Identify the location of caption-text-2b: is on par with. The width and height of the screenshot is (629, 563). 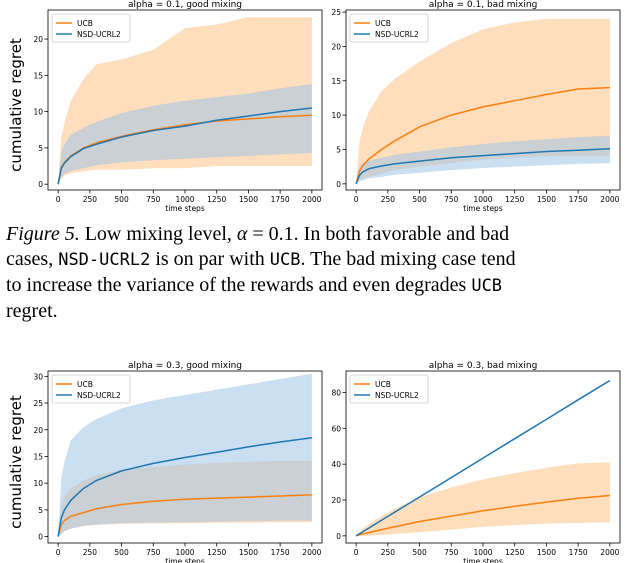
(210, 259).